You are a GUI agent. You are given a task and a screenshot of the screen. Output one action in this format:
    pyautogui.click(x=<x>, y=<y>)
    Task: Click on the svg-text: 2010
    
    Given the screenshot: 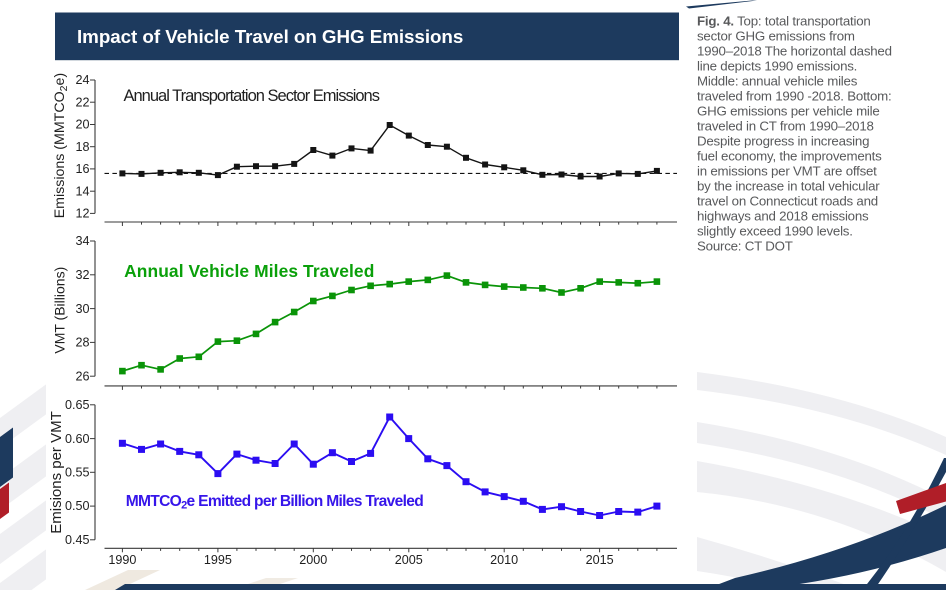 What is the action you would take?
    pyautogui.click(x=504, y=560)
    